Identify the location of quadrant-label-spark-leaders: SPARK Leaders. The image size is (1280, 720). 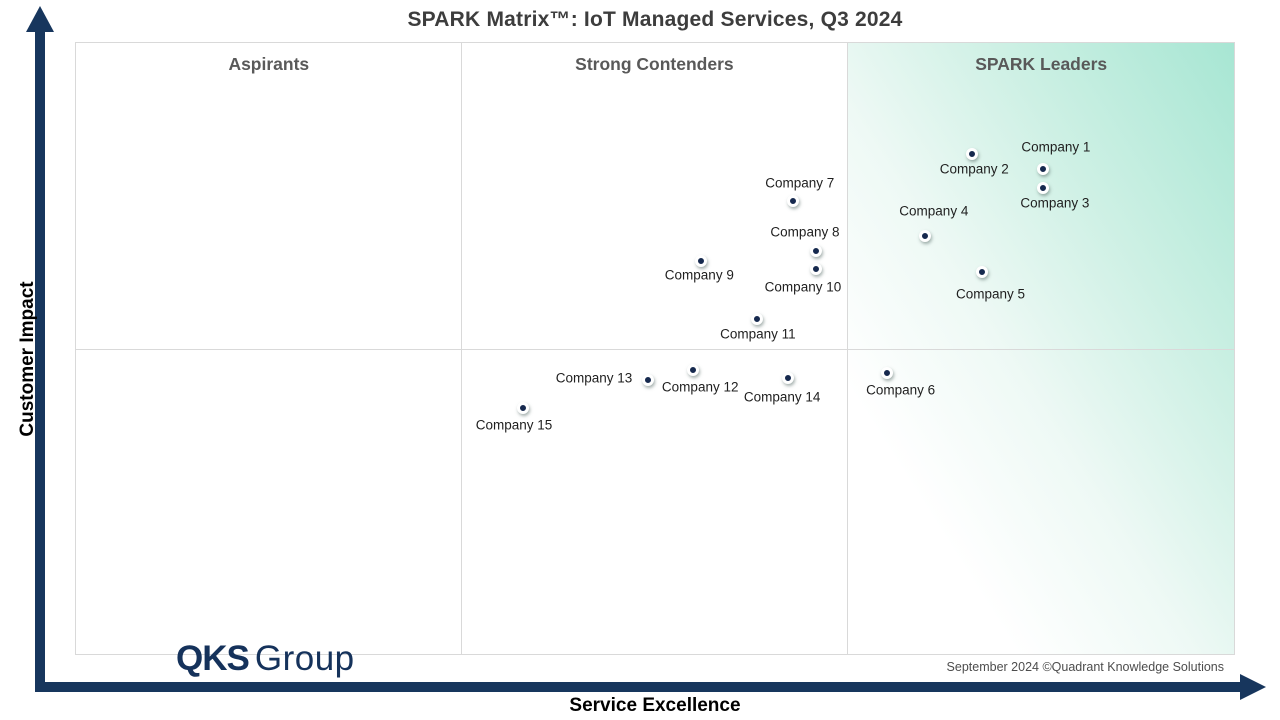
(1041, 64).